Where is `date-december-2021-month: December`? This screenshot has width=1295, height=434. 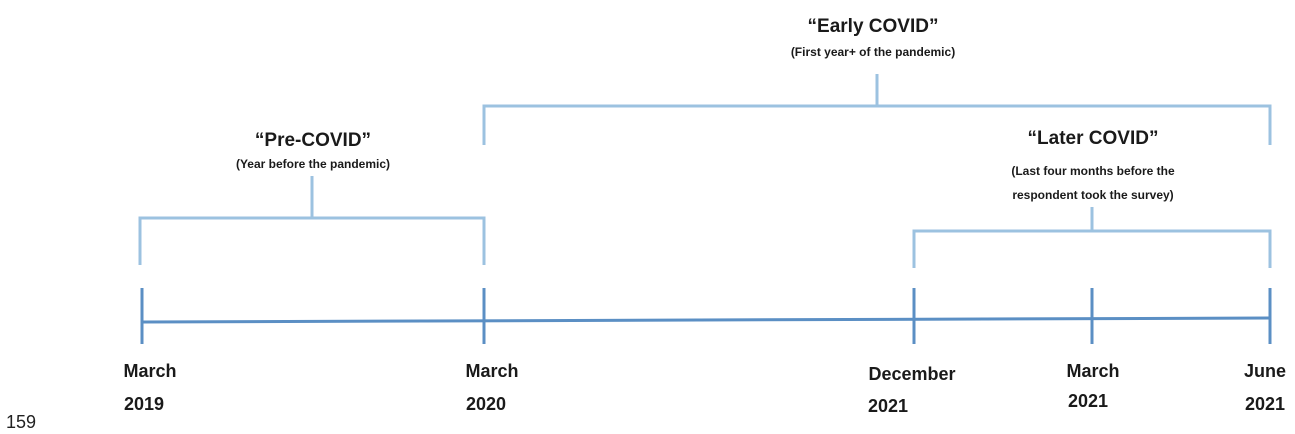 date-december-2021-month: December is located at coordinates (911, 374).